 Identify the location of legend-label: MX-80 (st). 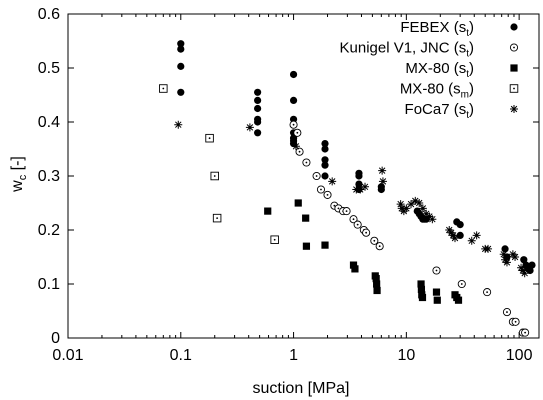
(439, 70).